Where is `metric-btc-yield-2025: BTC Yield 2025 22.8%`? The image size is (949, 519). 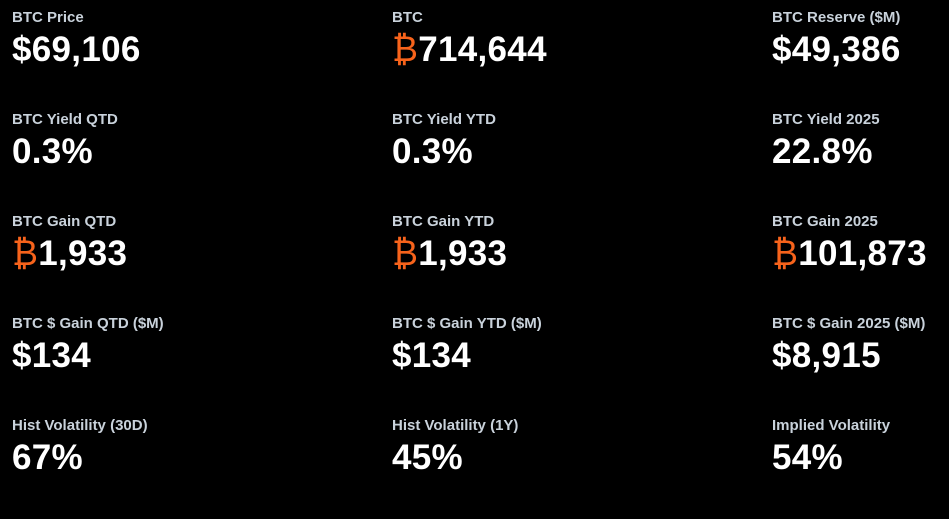
metric-btc-yield-2025: BTC Yield 2025 22.8% is located at coordinates (860, 162).